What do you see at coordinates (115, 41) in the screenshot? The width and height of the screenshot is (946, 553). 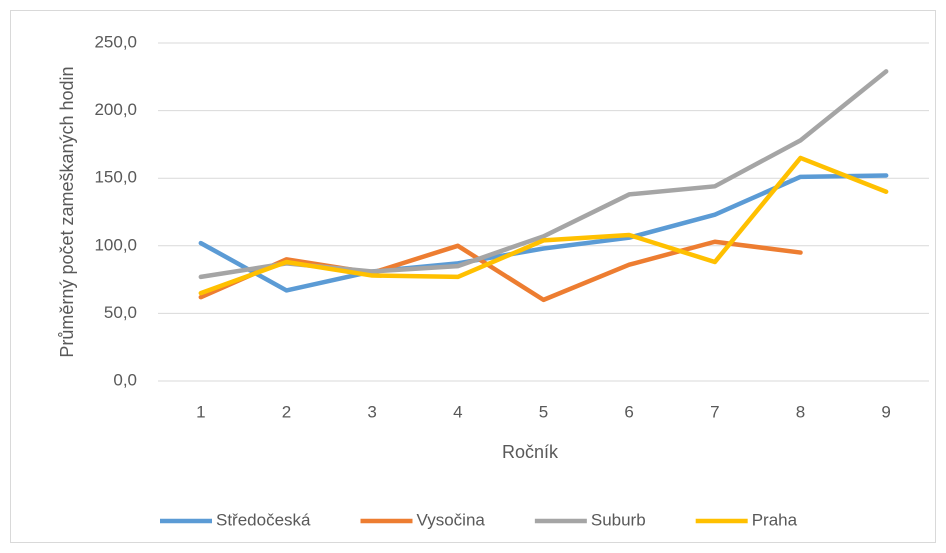 I see `y-tick-label: 250,0` at bounding box center [115, 41].